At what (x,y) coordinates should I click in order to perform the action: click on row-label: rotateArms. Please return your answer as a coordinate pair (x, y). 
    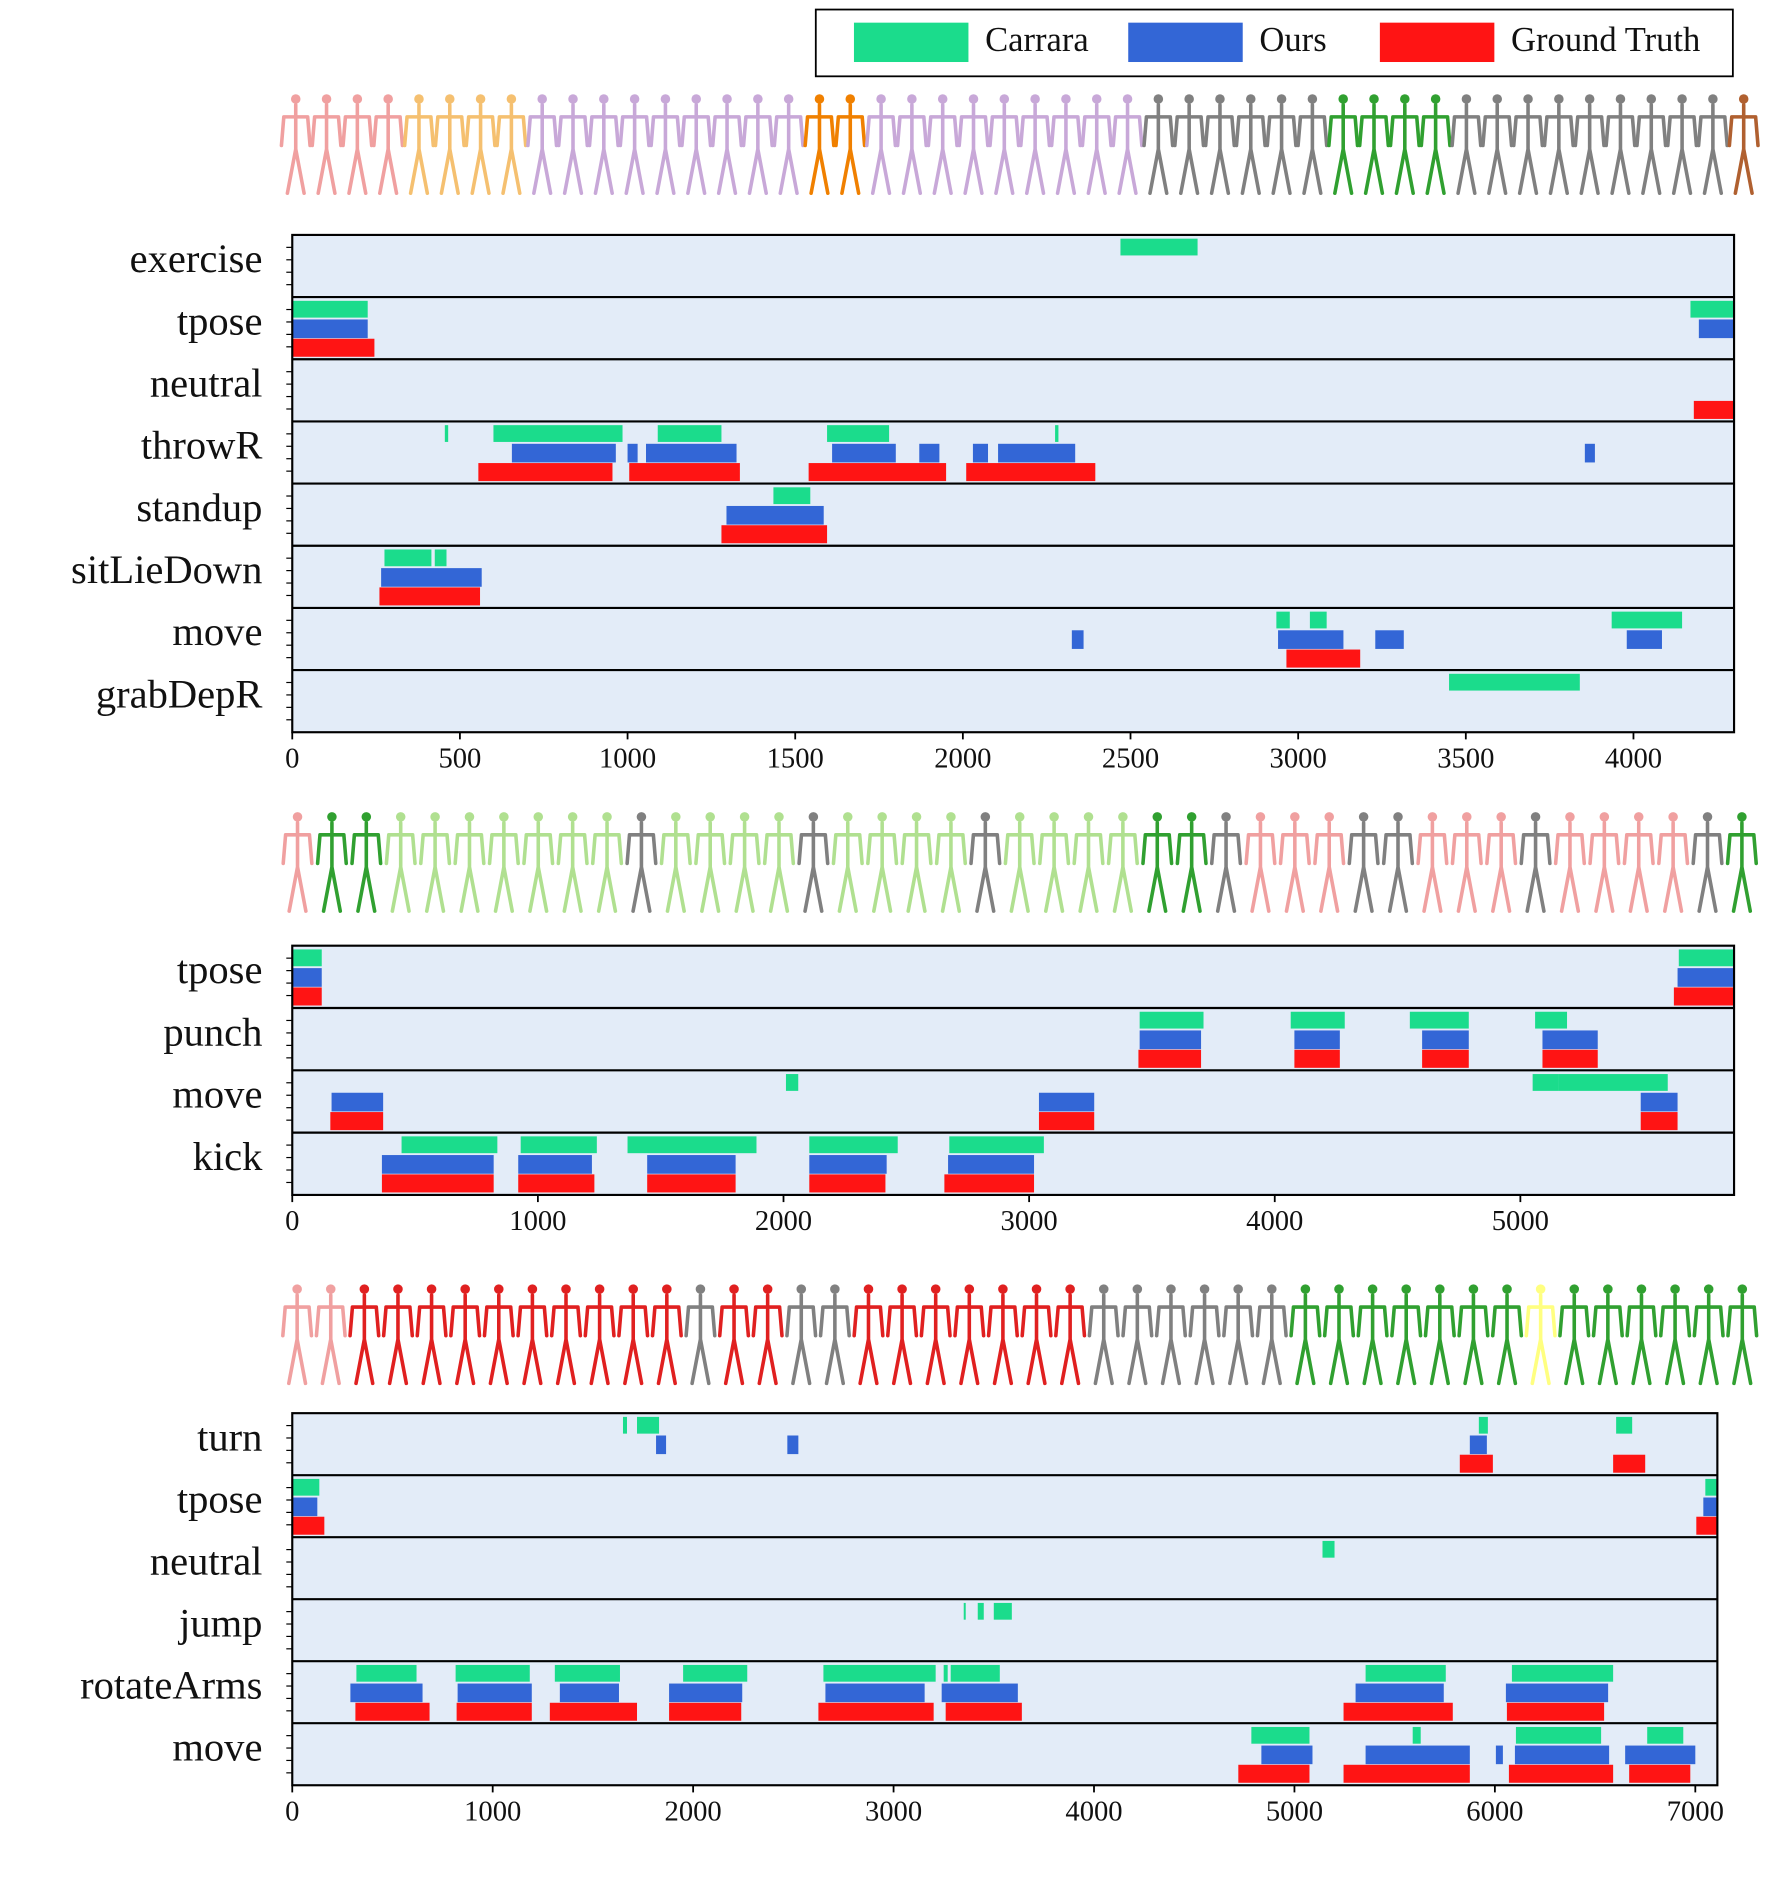
    Looking at the image, I should click on (171, 1684).